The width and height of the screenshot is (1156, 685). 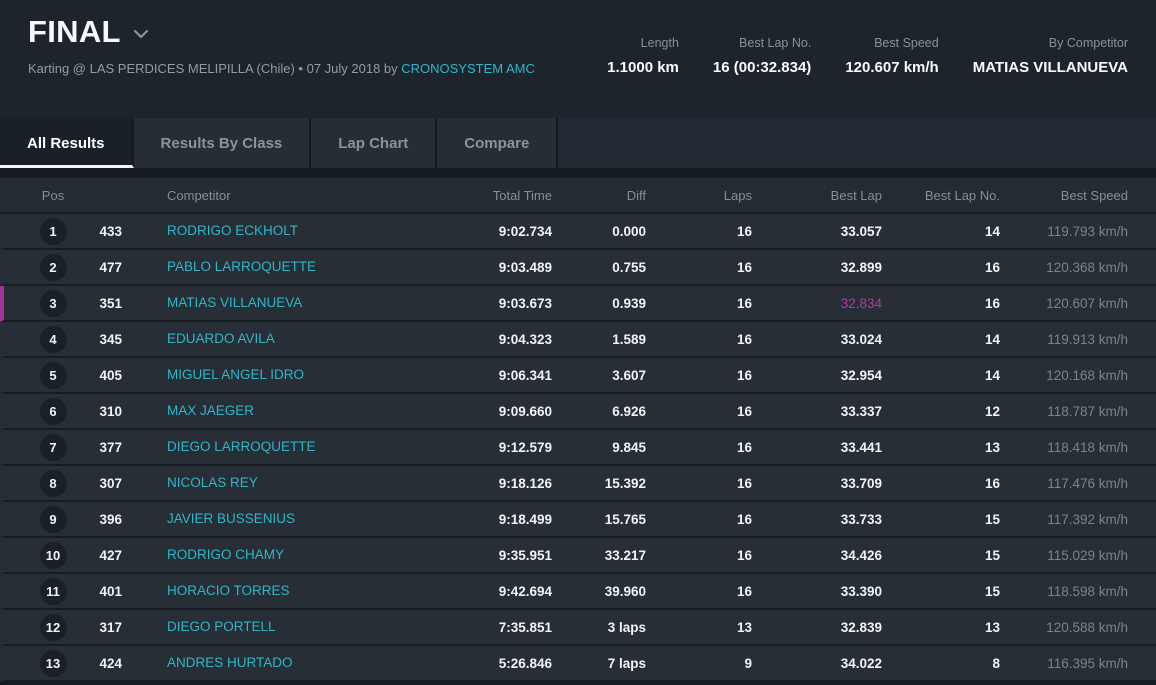 I want to click on position-cell: 11, so click(x=53, y=591).